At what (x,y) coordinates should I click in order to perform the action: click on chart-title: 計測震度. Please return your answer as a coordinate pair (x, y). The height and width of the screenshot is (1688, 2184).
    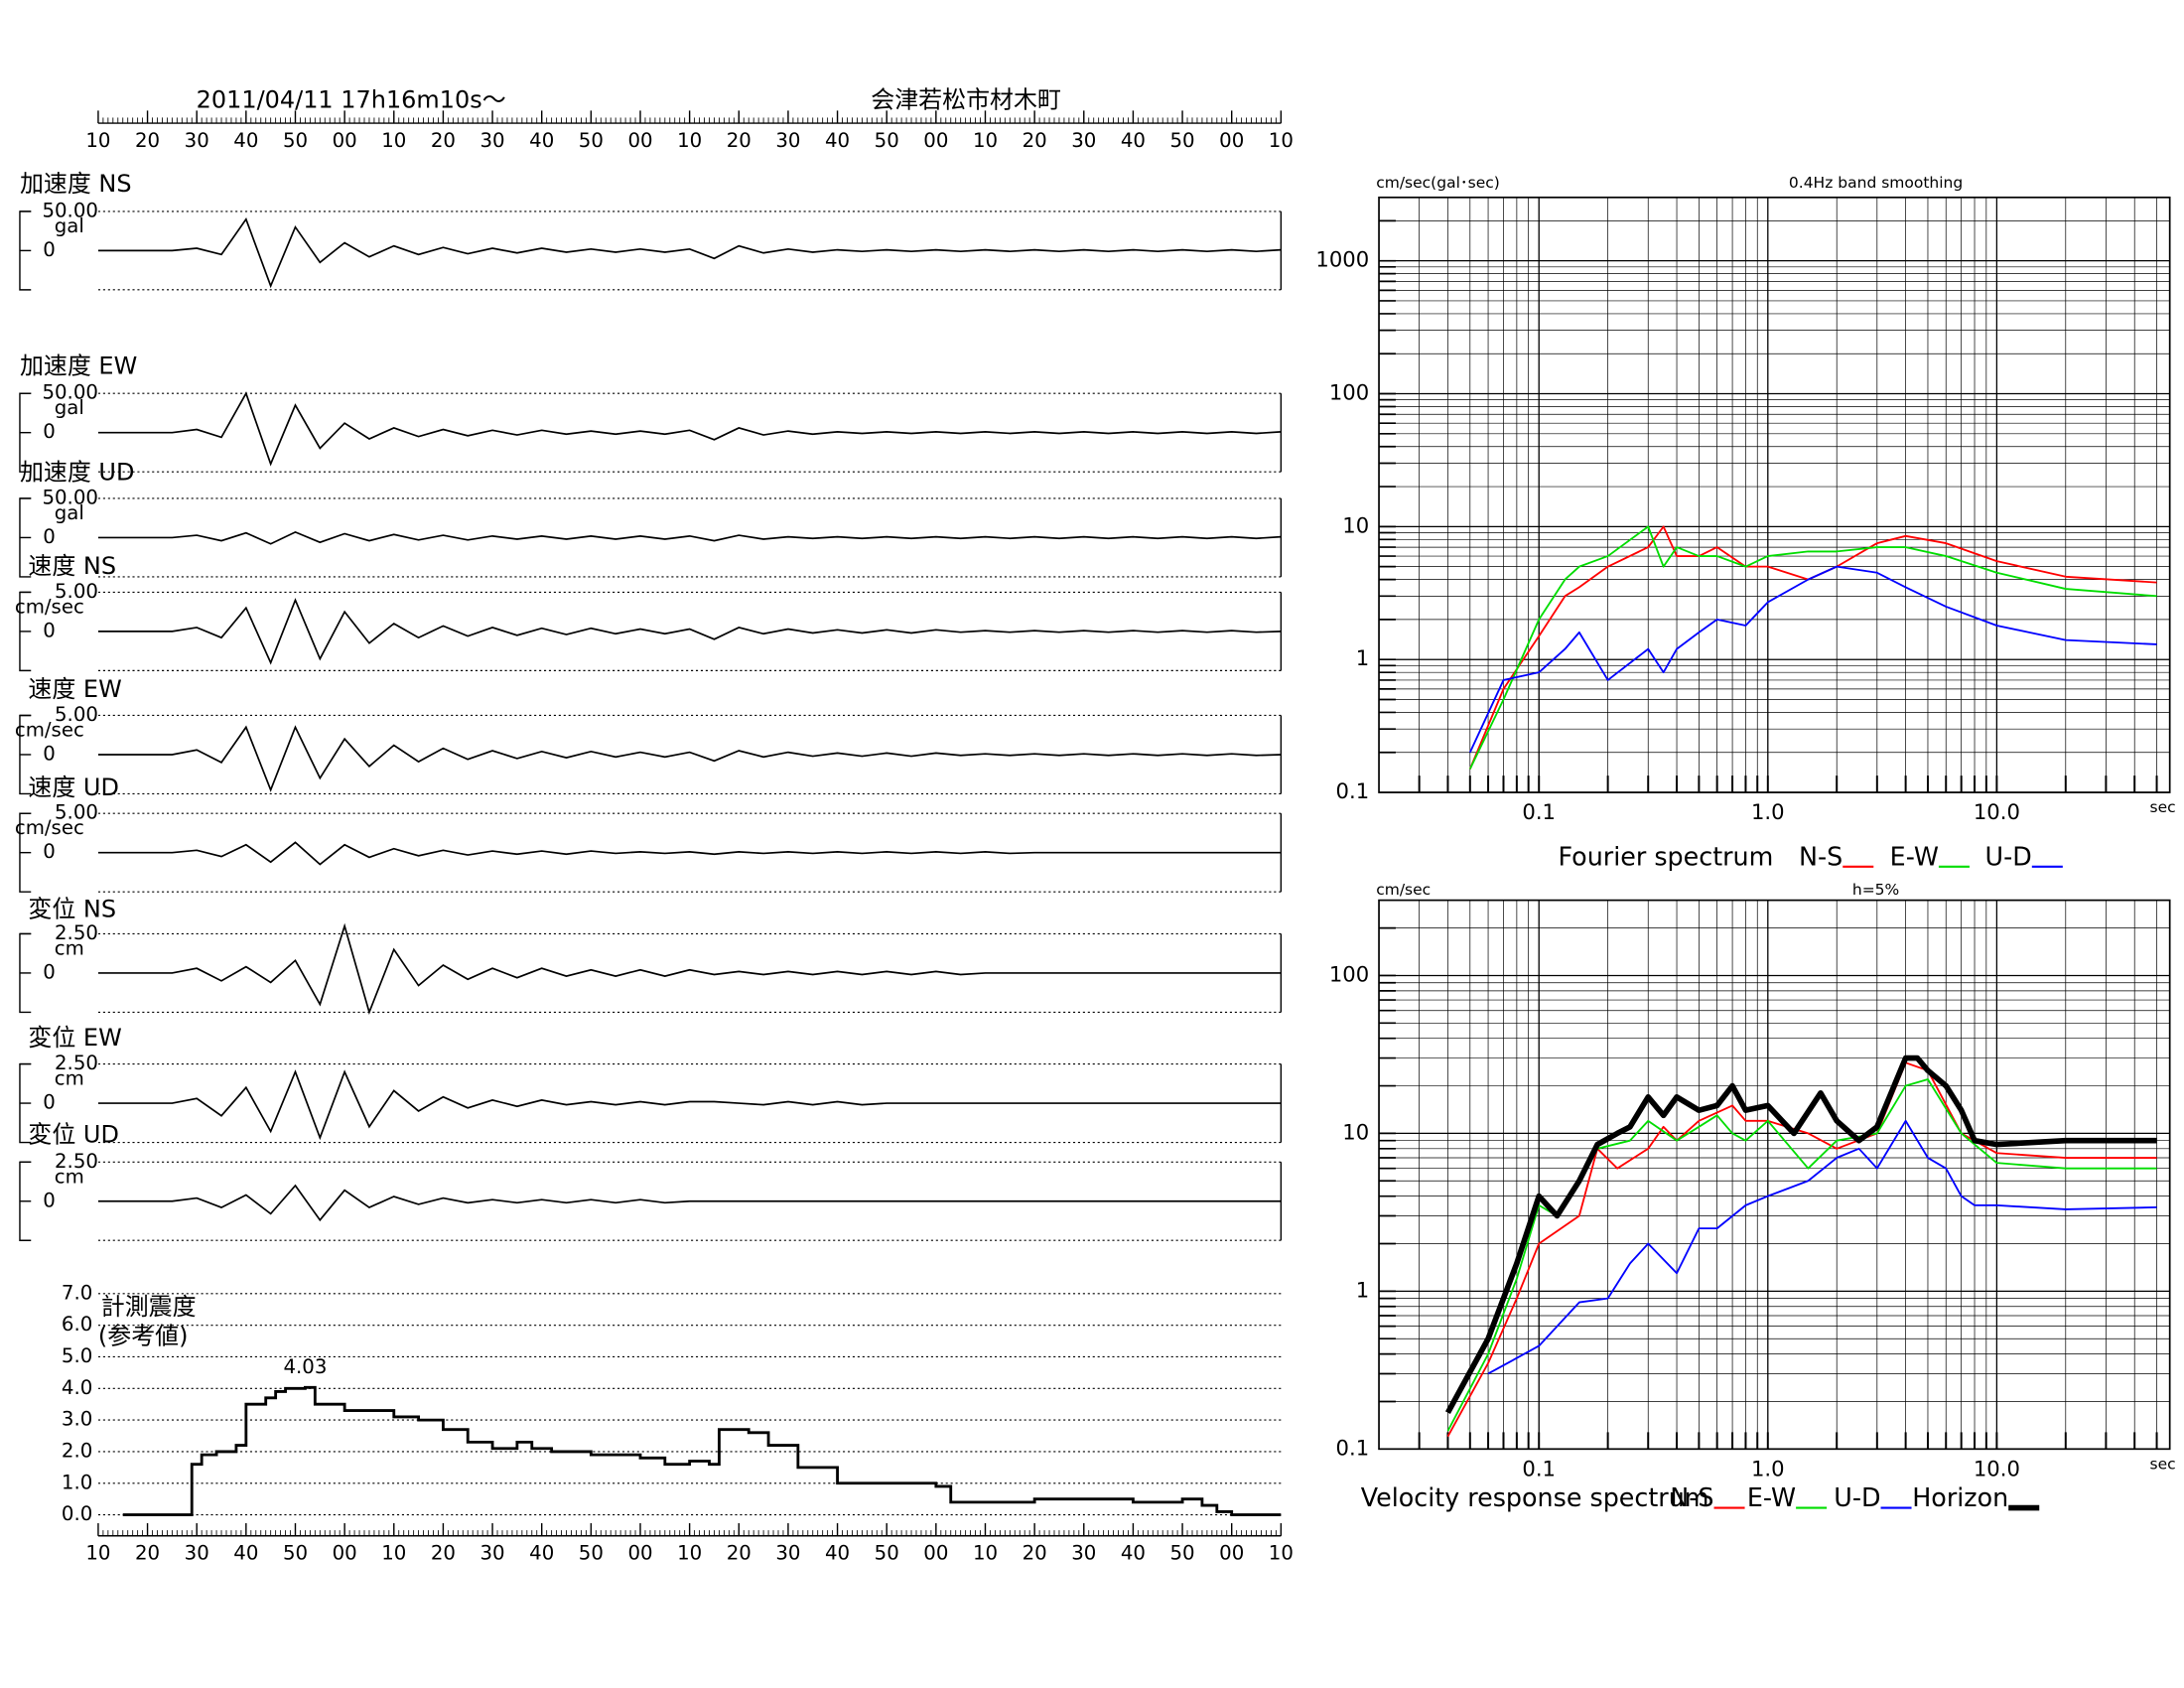
    Looking at the image, I should click on (149, 1307).